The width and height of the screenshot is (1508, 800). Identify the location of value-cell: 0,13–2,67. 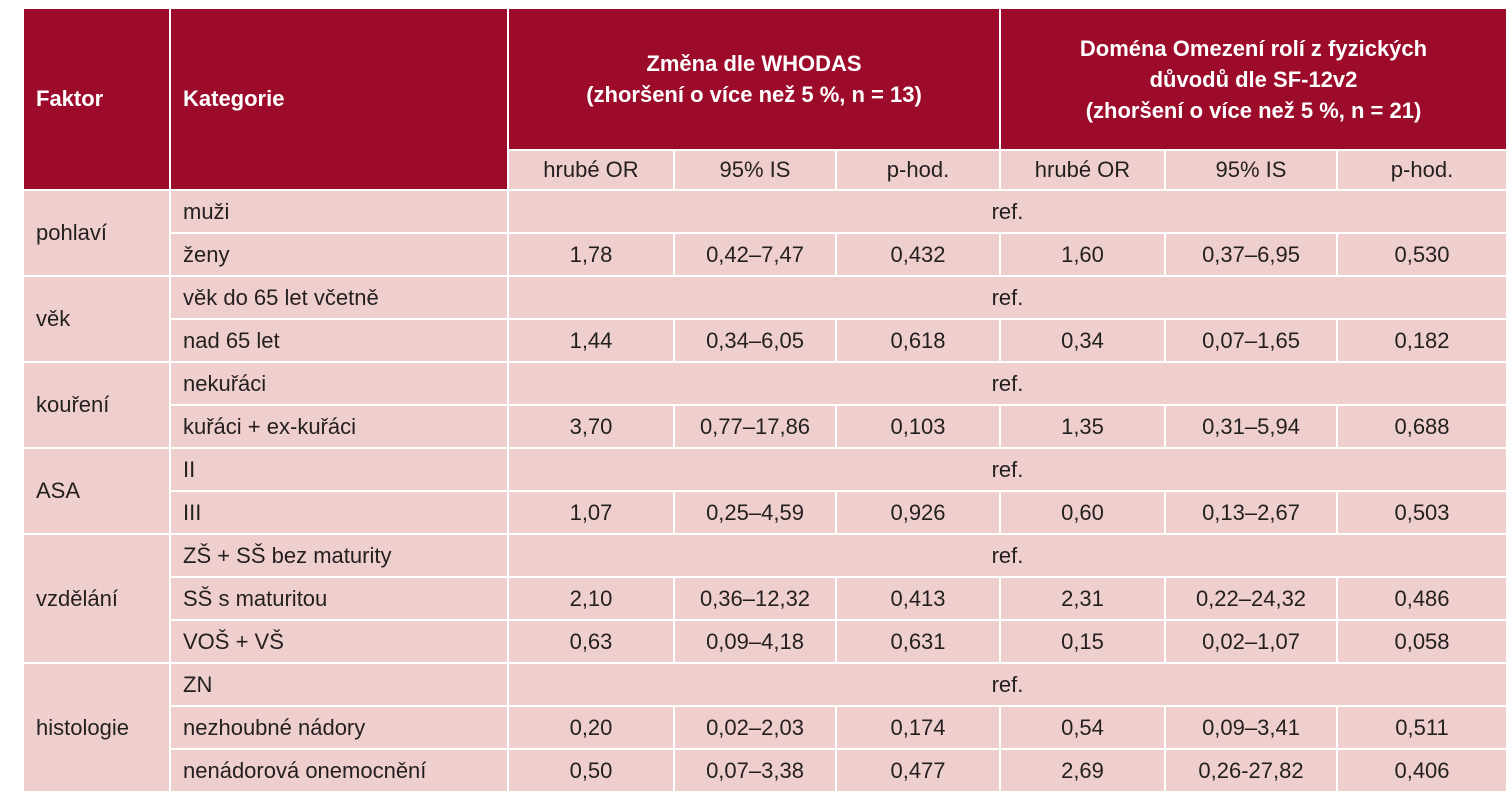
(1251, 512).